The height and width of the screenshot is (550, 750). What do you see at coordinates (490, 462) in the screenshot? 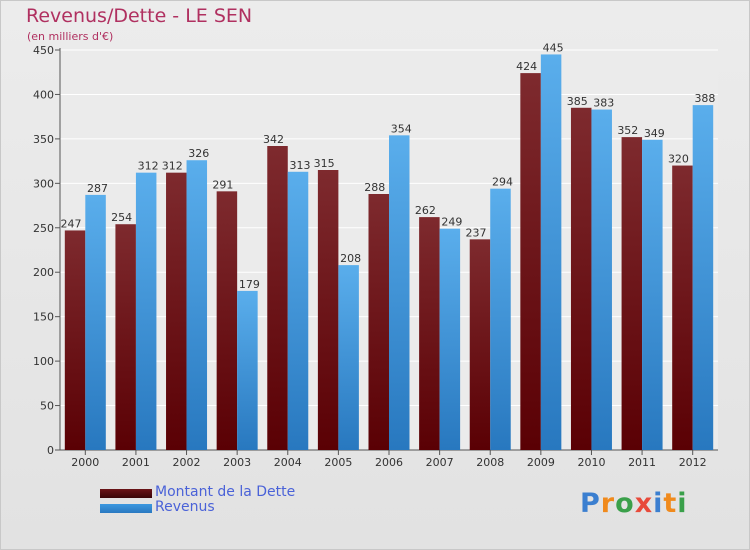
I see `x-tick-label: 2008` at bounding box center [490, 462].